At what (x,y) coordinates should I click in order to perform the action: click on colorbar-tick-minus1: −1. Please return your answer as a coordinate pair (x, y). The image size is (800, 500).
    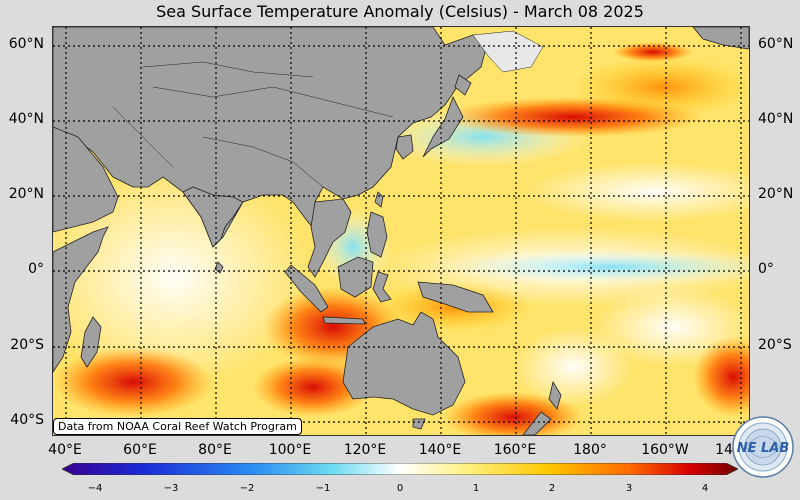
    Looking at the image, I should click on (323, 488).